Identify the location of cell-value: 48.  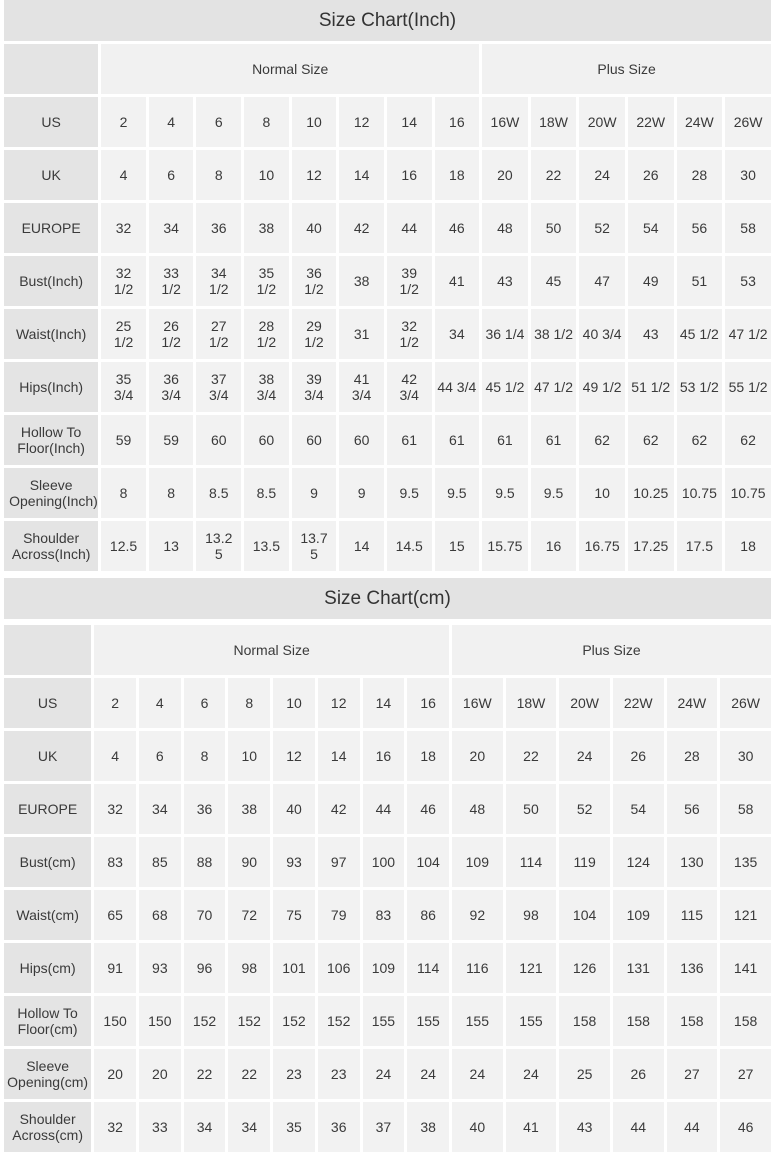
(505, 228).